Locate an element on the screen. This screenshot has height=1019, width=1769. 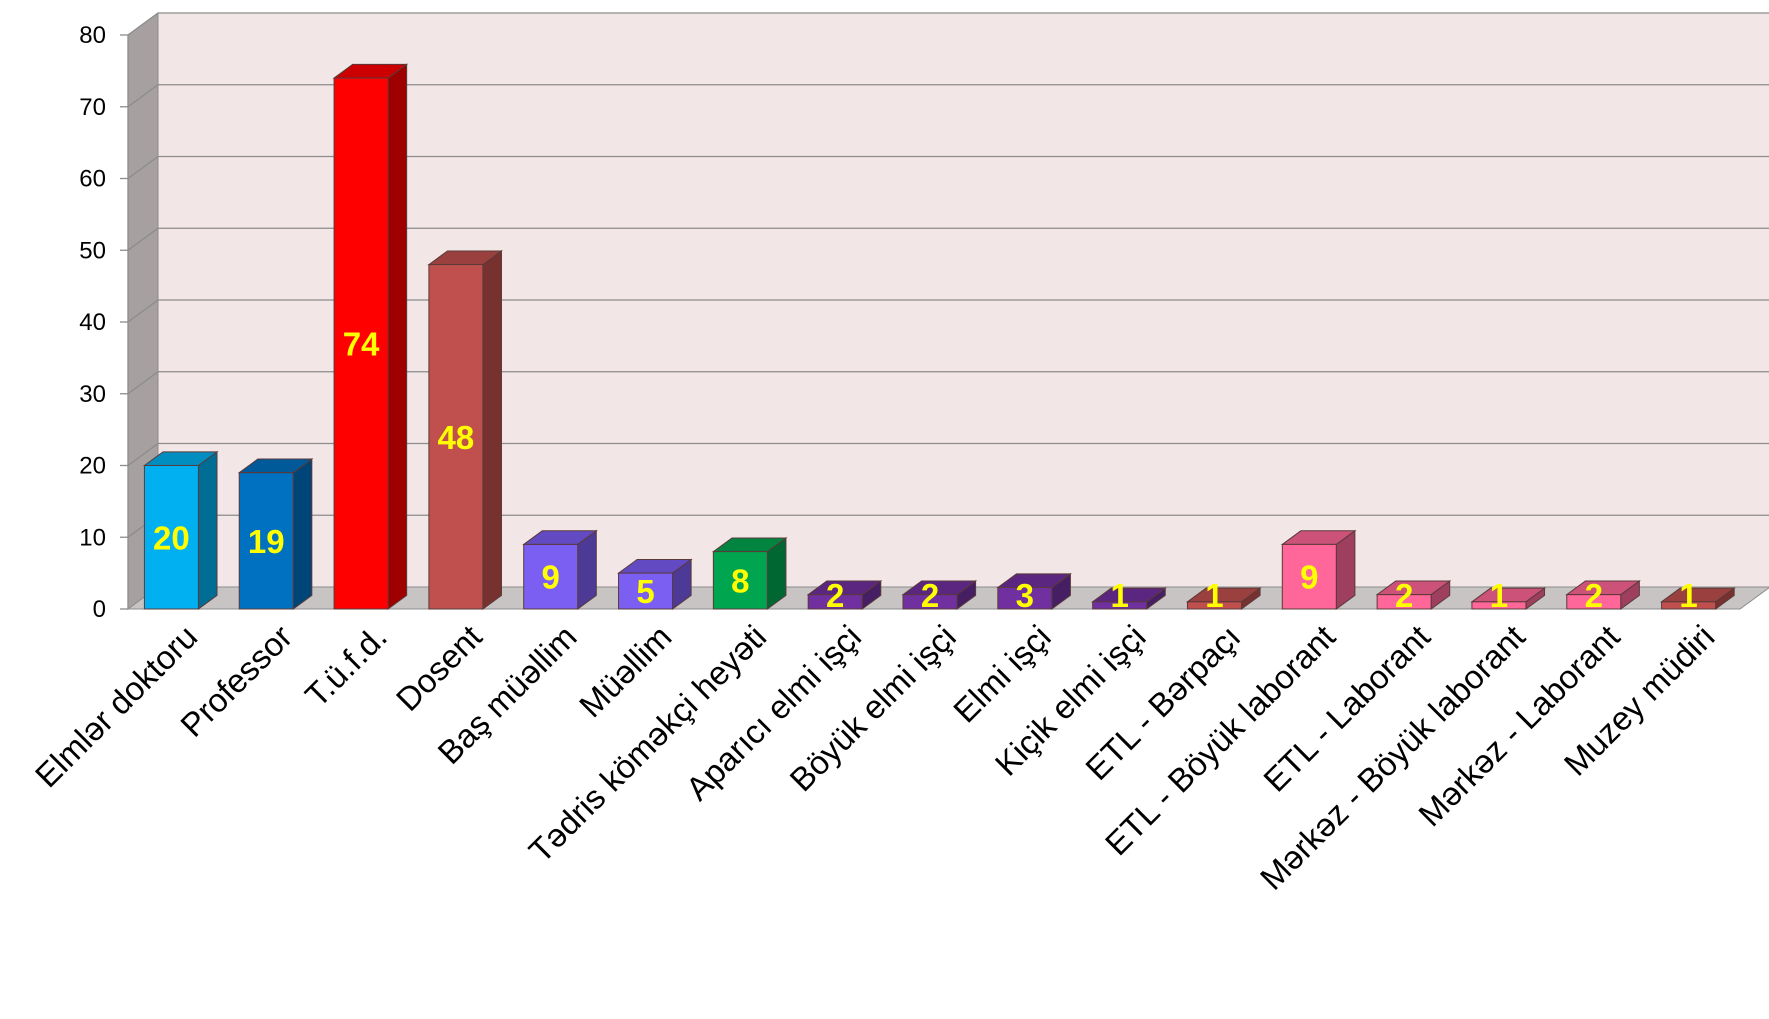
x-tick-label: Böyük elmi işçi is located at coordinates (872, 708).